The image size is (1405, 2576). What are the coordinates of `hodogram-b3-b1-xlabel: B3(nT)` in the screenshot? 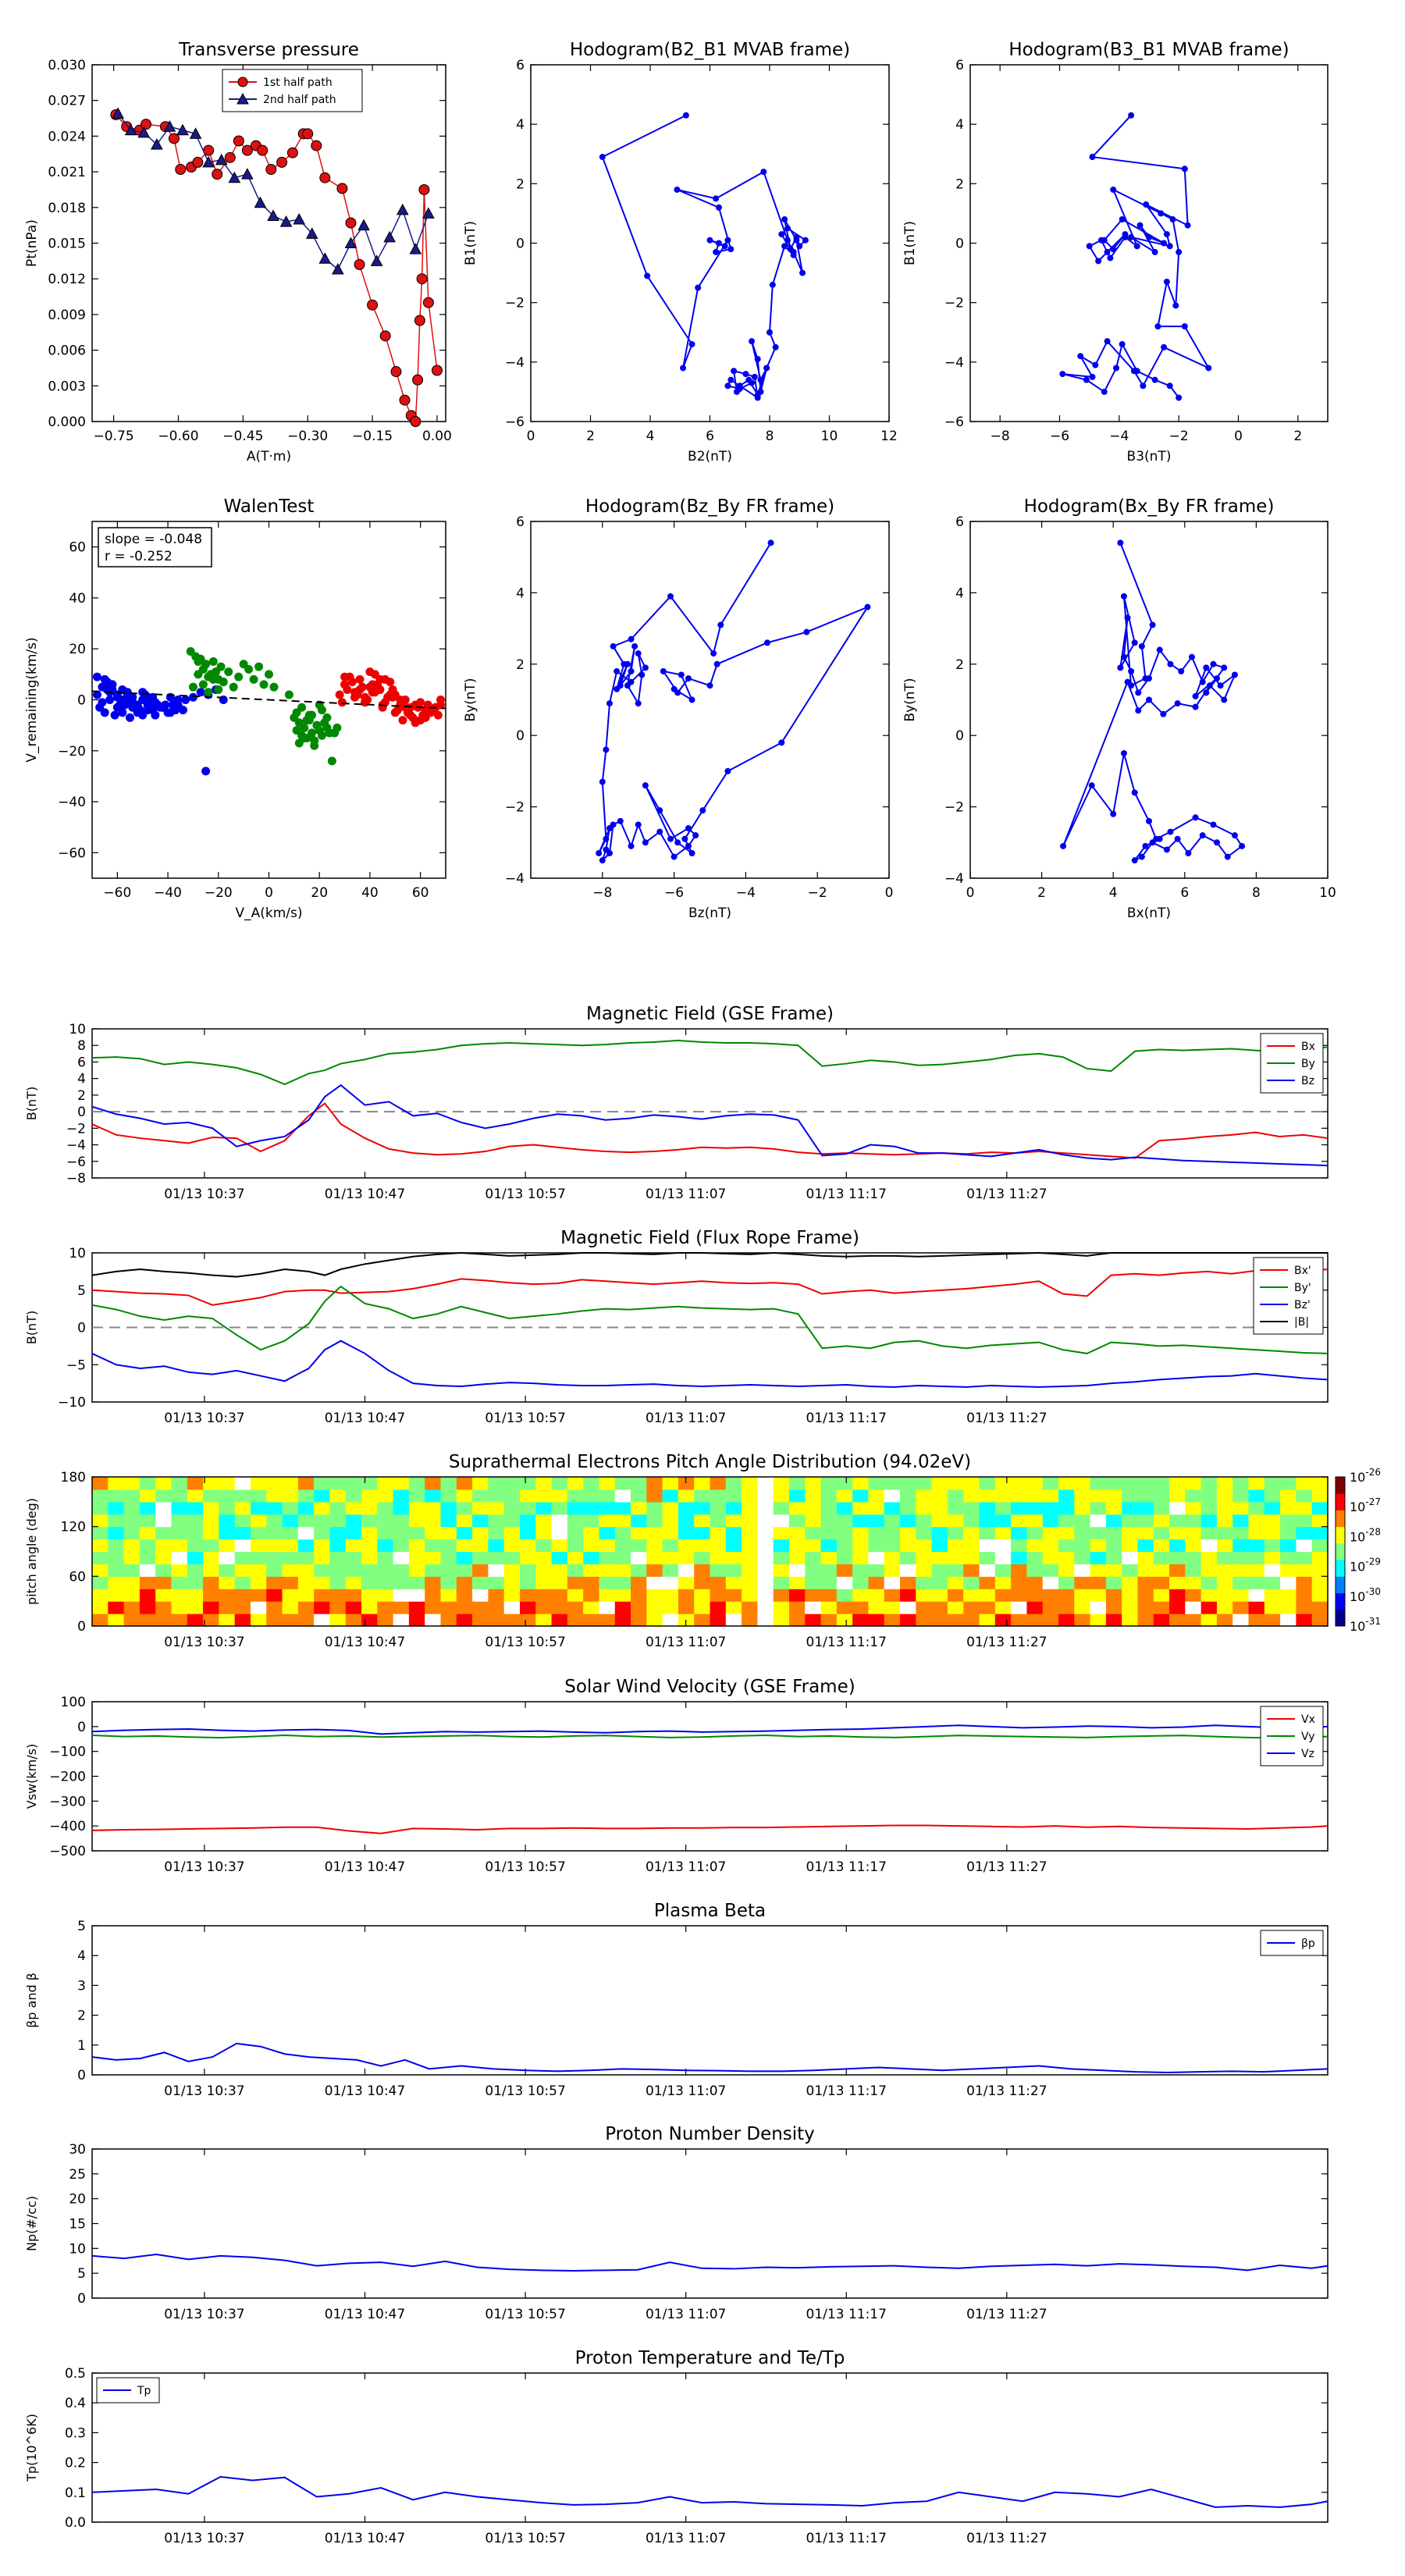 It's located at (1150, 456).